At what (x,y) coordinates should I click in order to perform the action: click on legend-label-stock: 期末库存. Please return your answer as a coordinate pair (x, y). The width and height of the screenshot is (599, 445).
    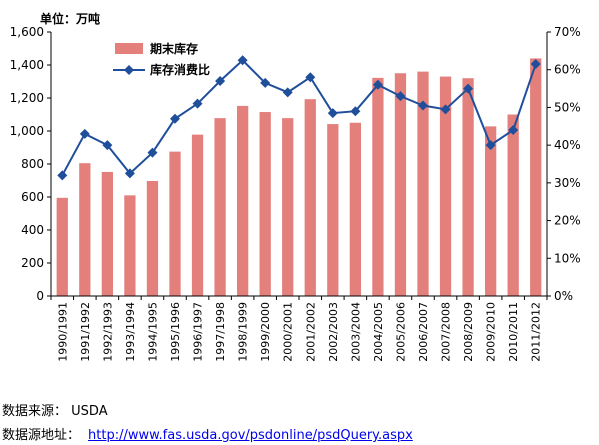
    Looking at the image, I should click on (174, 48).